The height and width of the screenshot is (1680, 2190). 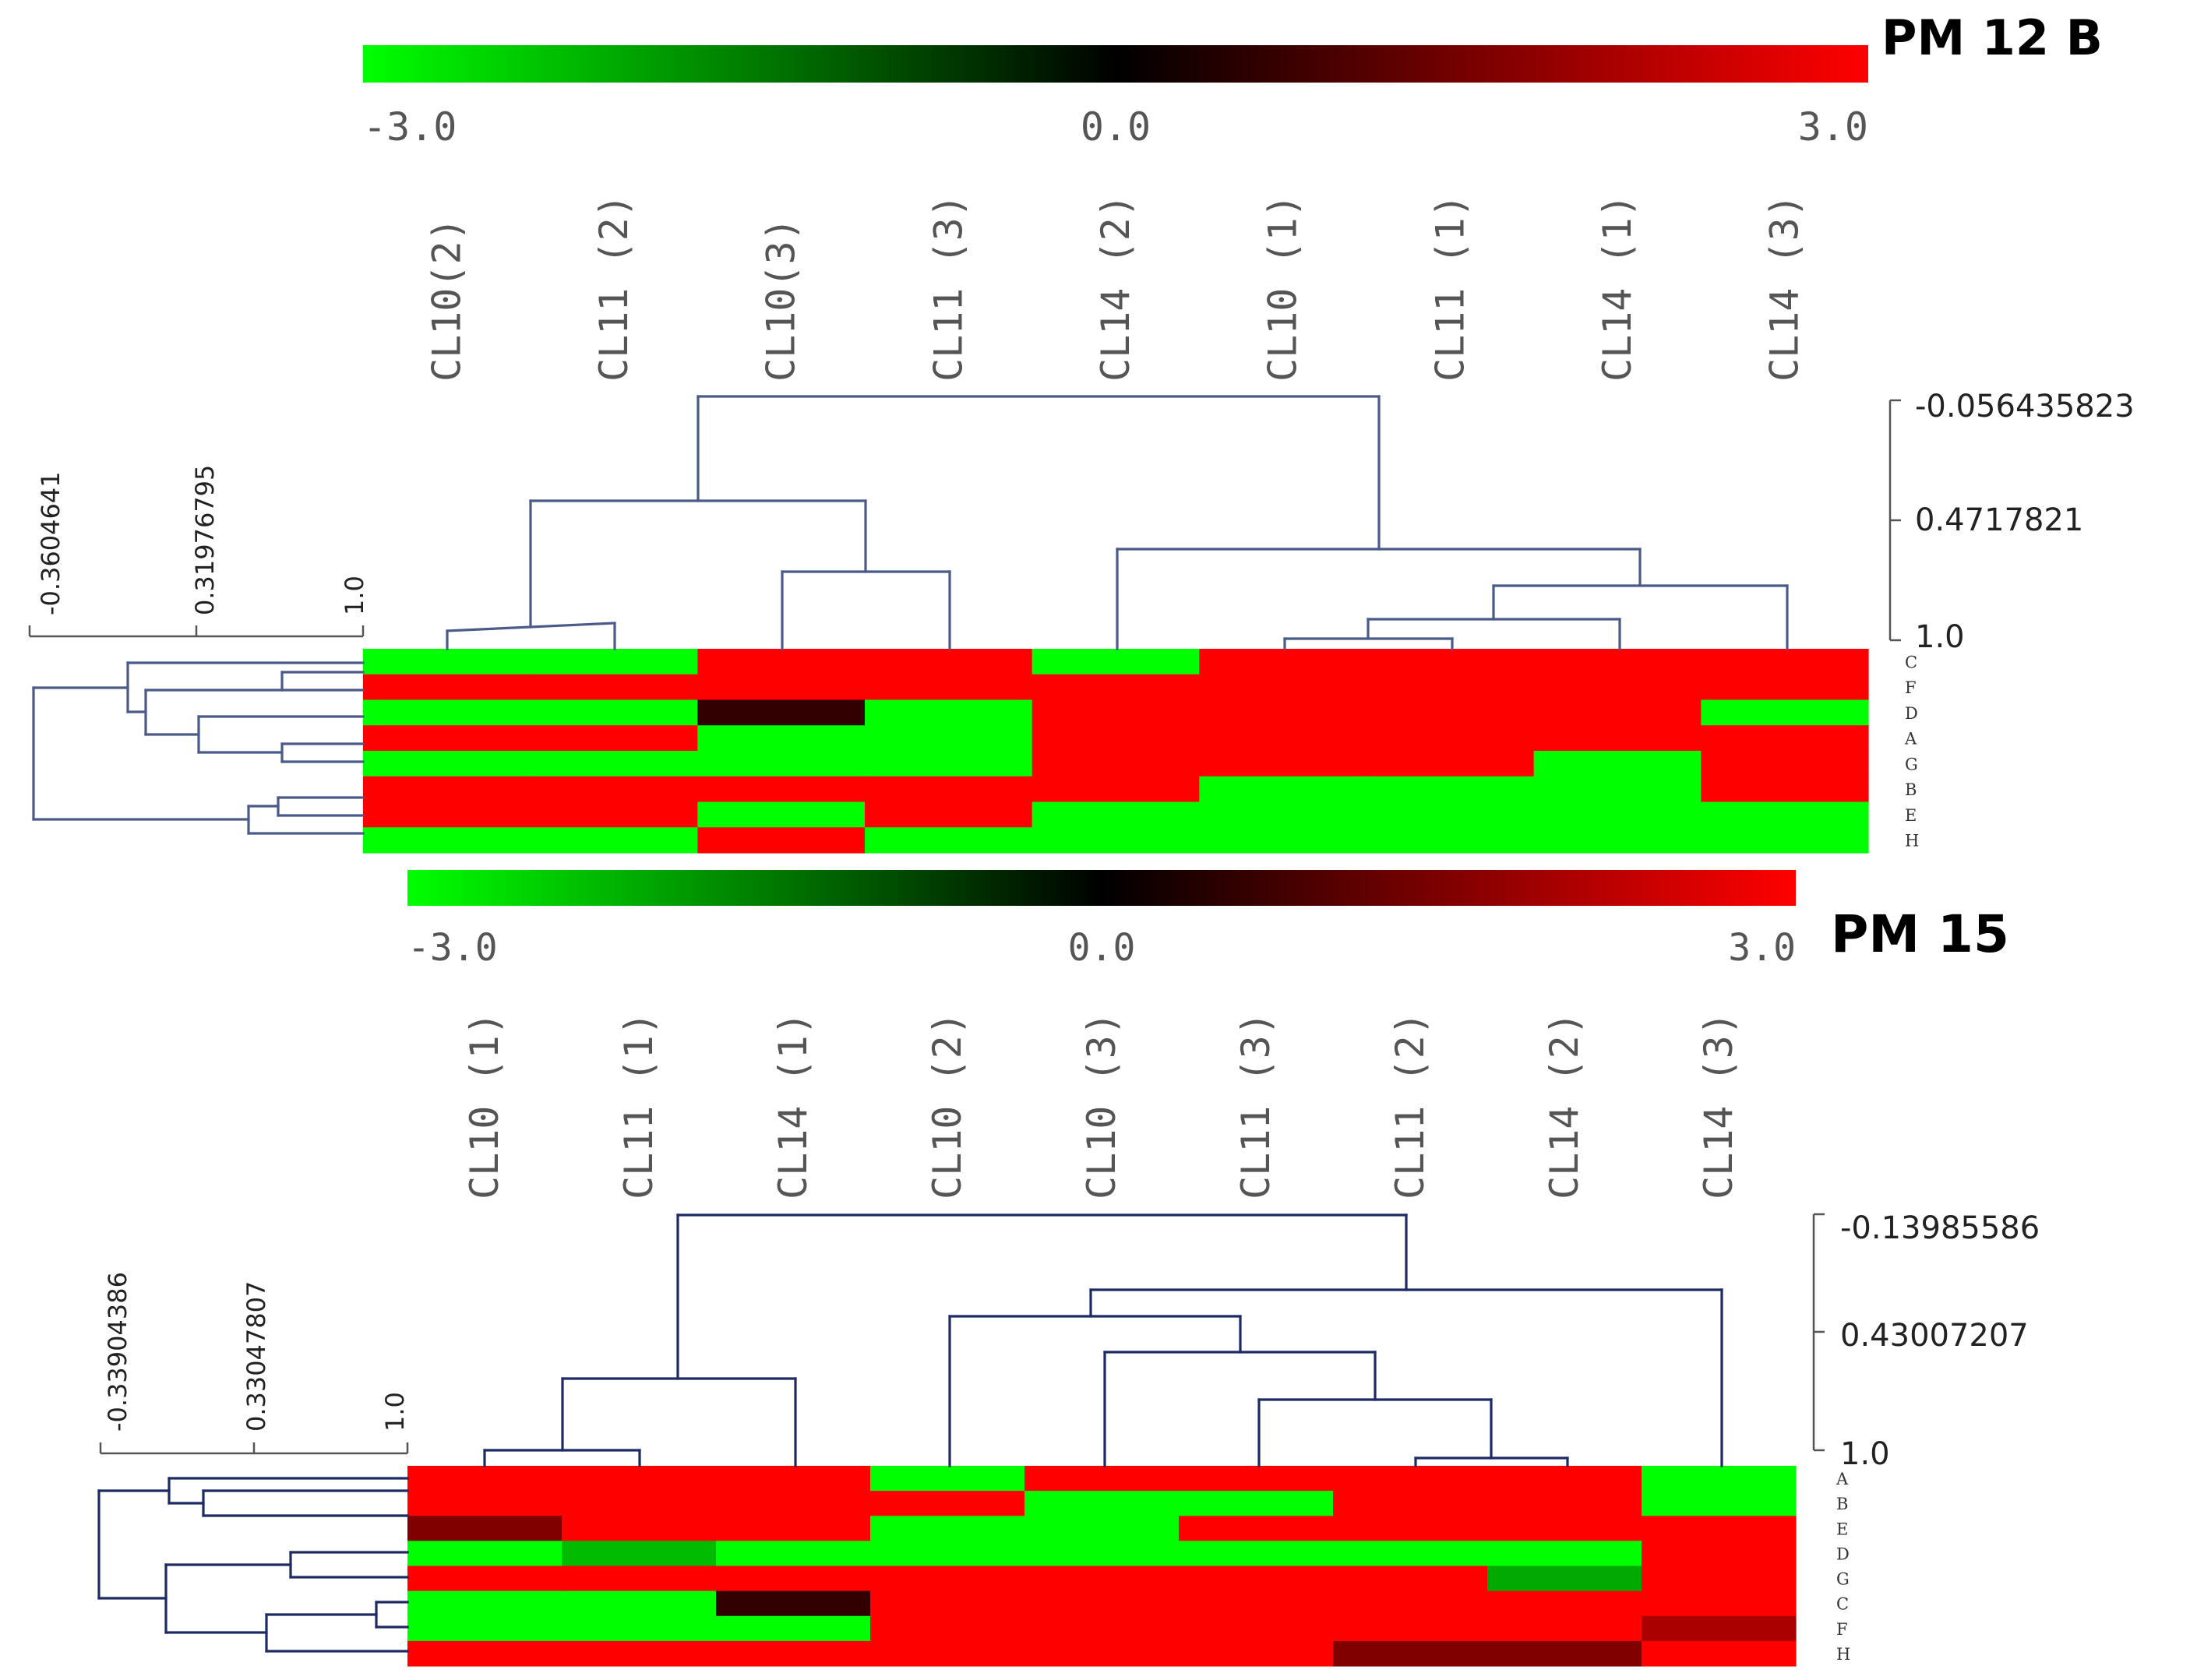 I want to click on panel-title-2: PM 15, so click(x=1920, y=934).